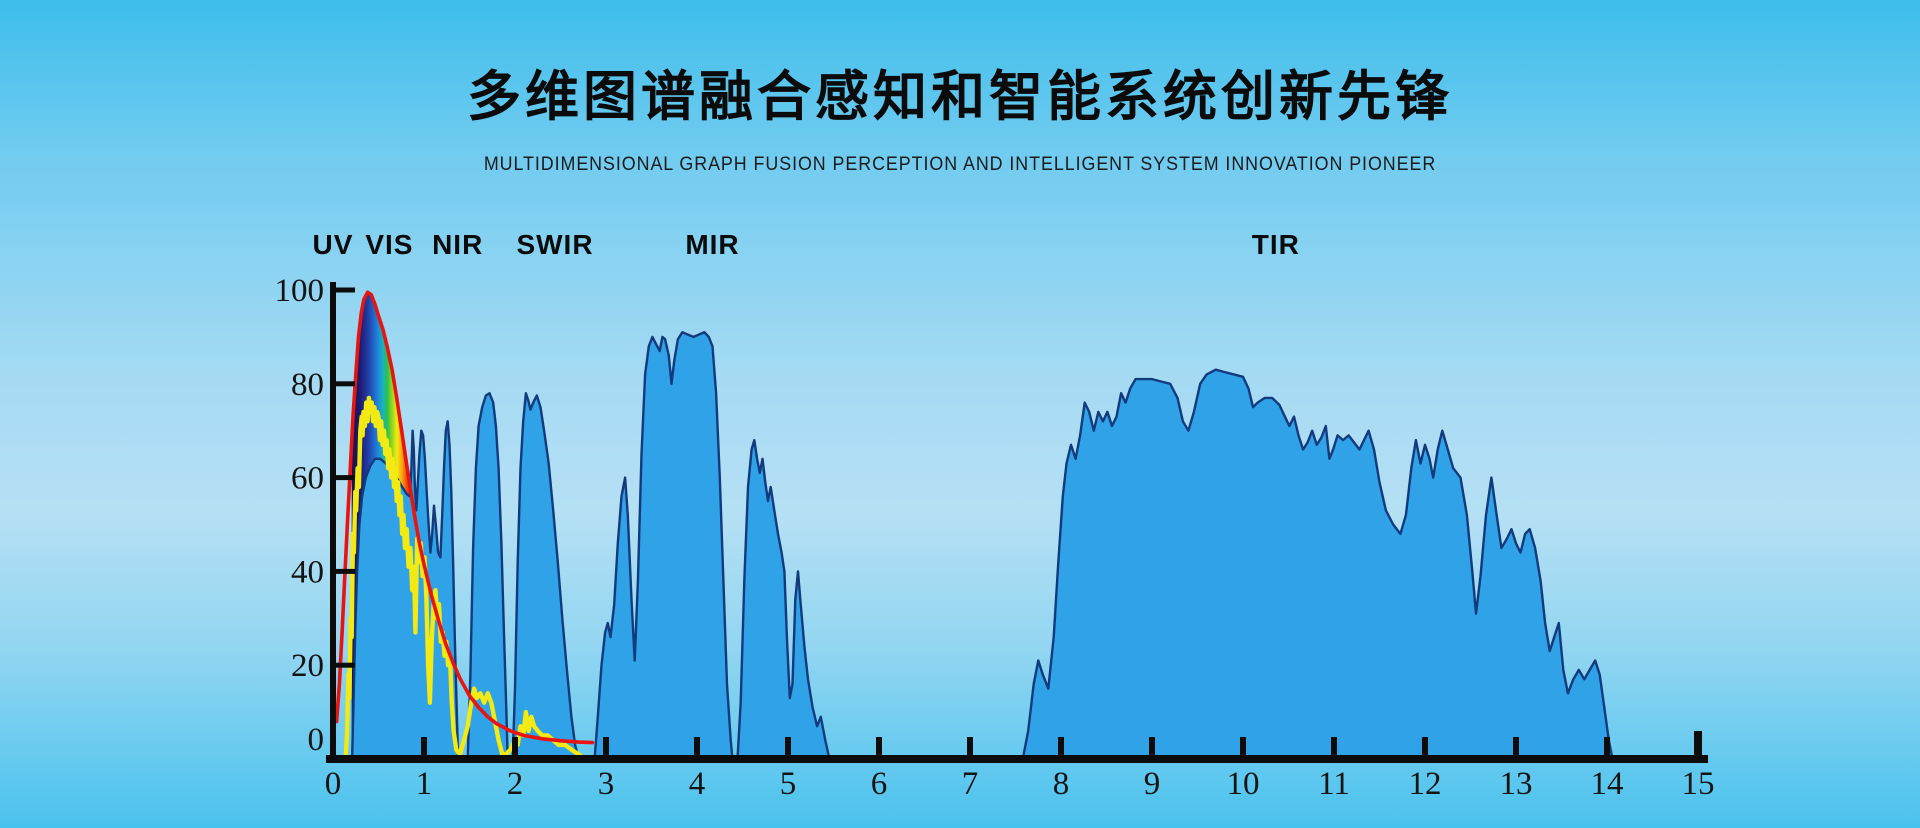 The image size is (1920, 828). I want to click on y-axis-tick-label: 80, so click(307, 385).